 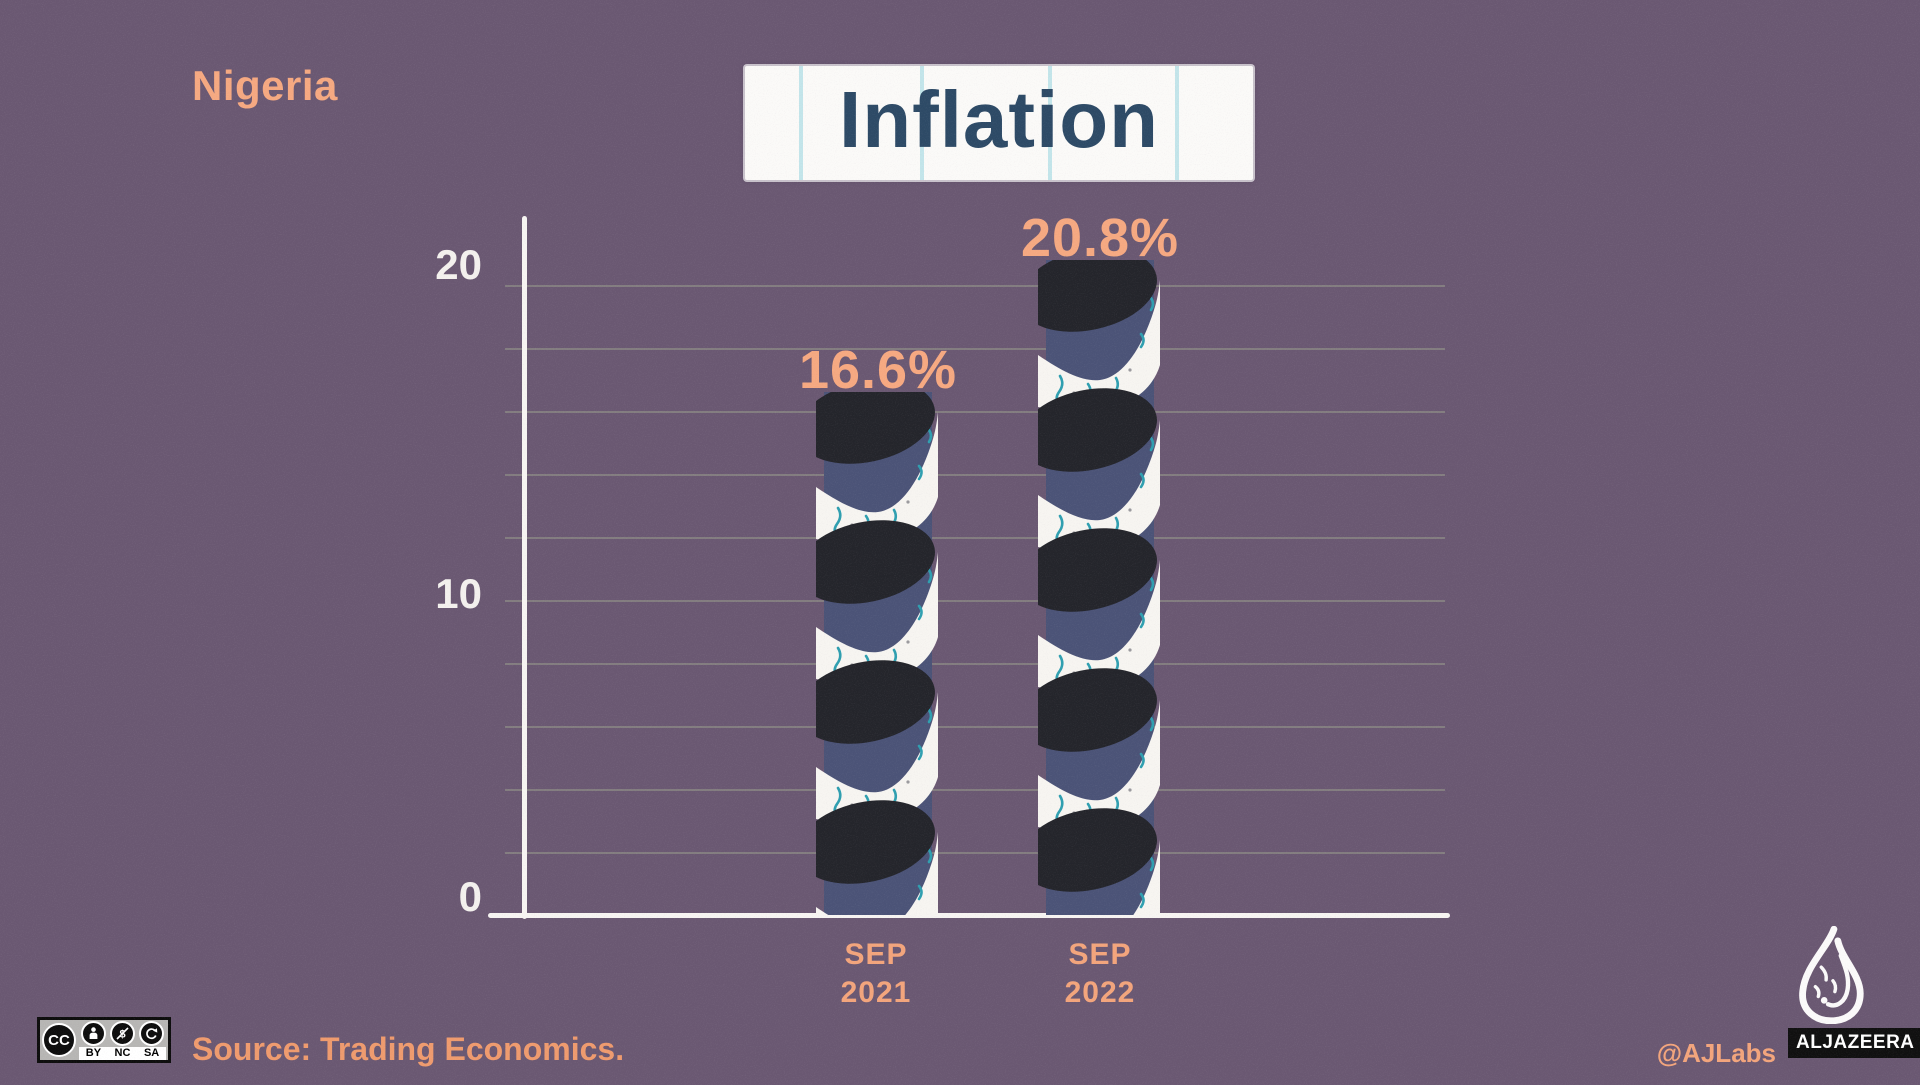 I want to click on aljazeera-logo-icon, so click(x=1831, y=975).